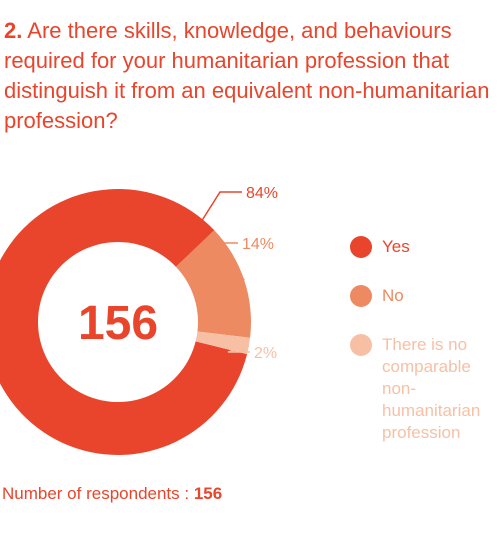 This screenshot has width=497, height=537. What do you see at coordinates (258, 244) in the screenshot?
I see `data-label: 14%` at bounding box center [258, 244].